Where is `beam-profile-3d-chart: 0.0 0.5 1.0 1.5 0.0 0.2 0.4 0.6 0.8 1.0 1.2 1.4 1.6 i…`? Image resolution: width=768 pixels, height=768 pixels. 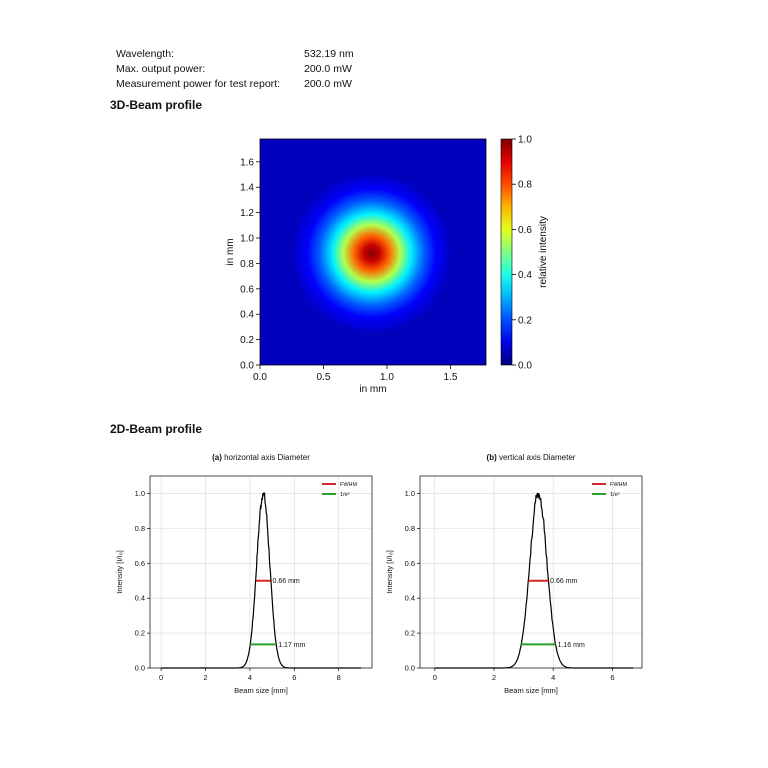 beam-profile-3d-chart: 0.0 0.5 1.0 1.5 0.0 0.2 0.4 0.6 0.8 1.0 1.2 1.4 1.6 i… is located at coordinates (387, 265).